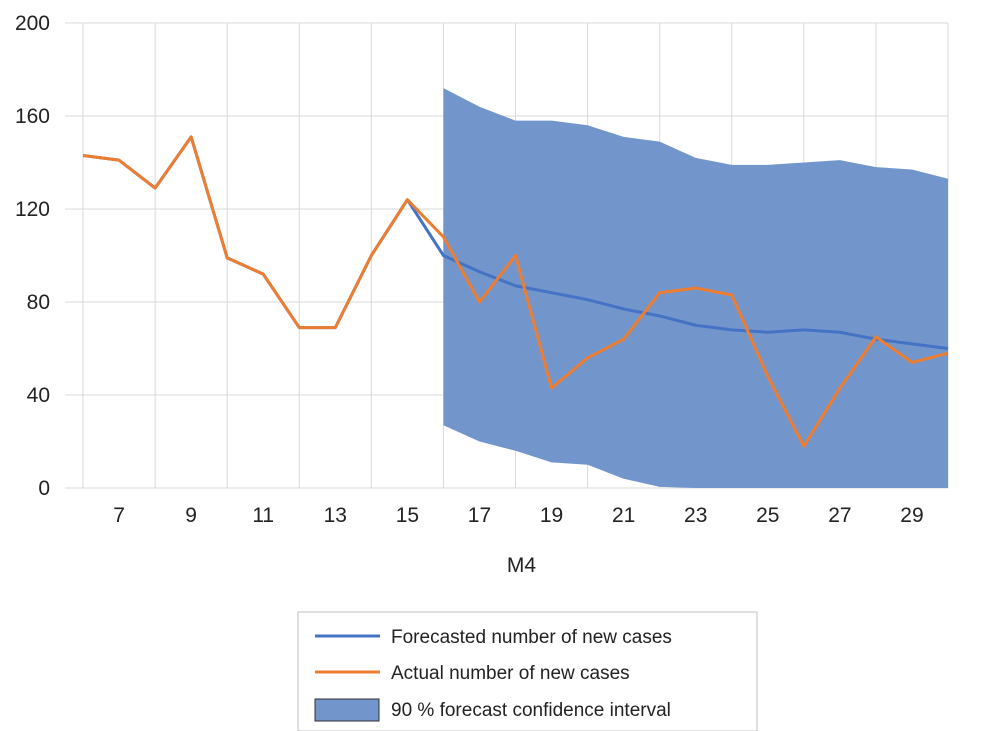  Describe the element at coordinates (119, 515) in the screenshot. I see `x-tick-7: 7` at that location.